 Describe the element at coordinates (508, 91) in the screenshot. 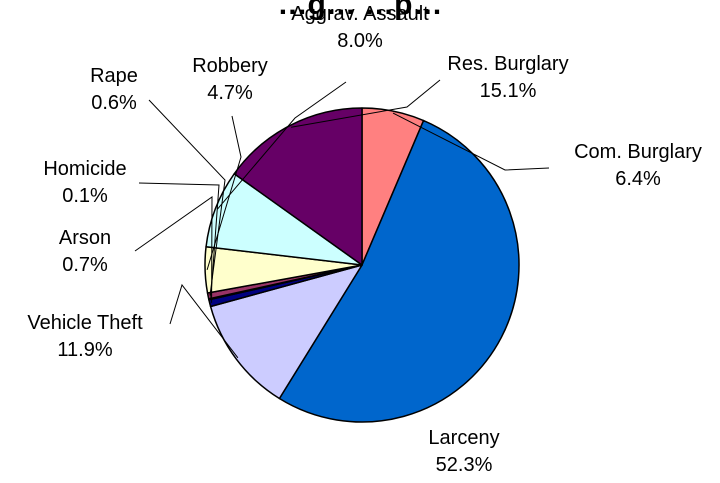

I see `slice-percent-label: 15.1%` at that location.